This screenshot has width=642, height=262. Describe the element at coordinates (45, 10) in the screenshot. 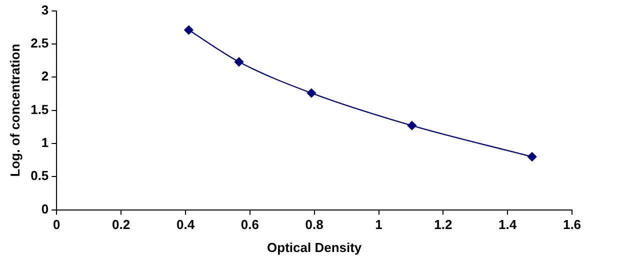

I see `y-tick-label: 3` at that location.